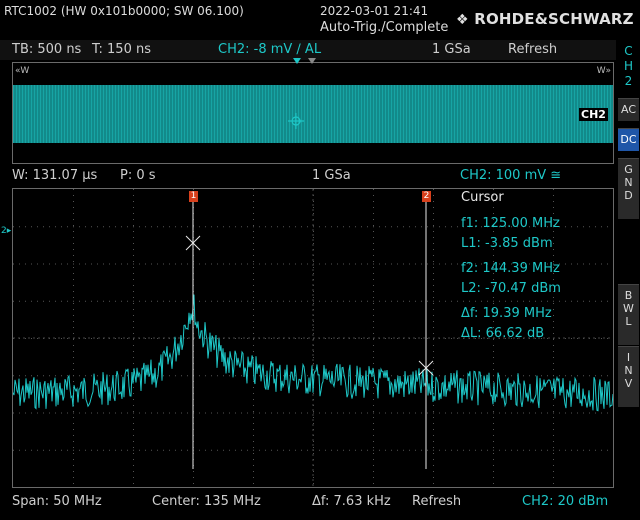  I want to click on bwl-button: B W L, so click(628, 314).